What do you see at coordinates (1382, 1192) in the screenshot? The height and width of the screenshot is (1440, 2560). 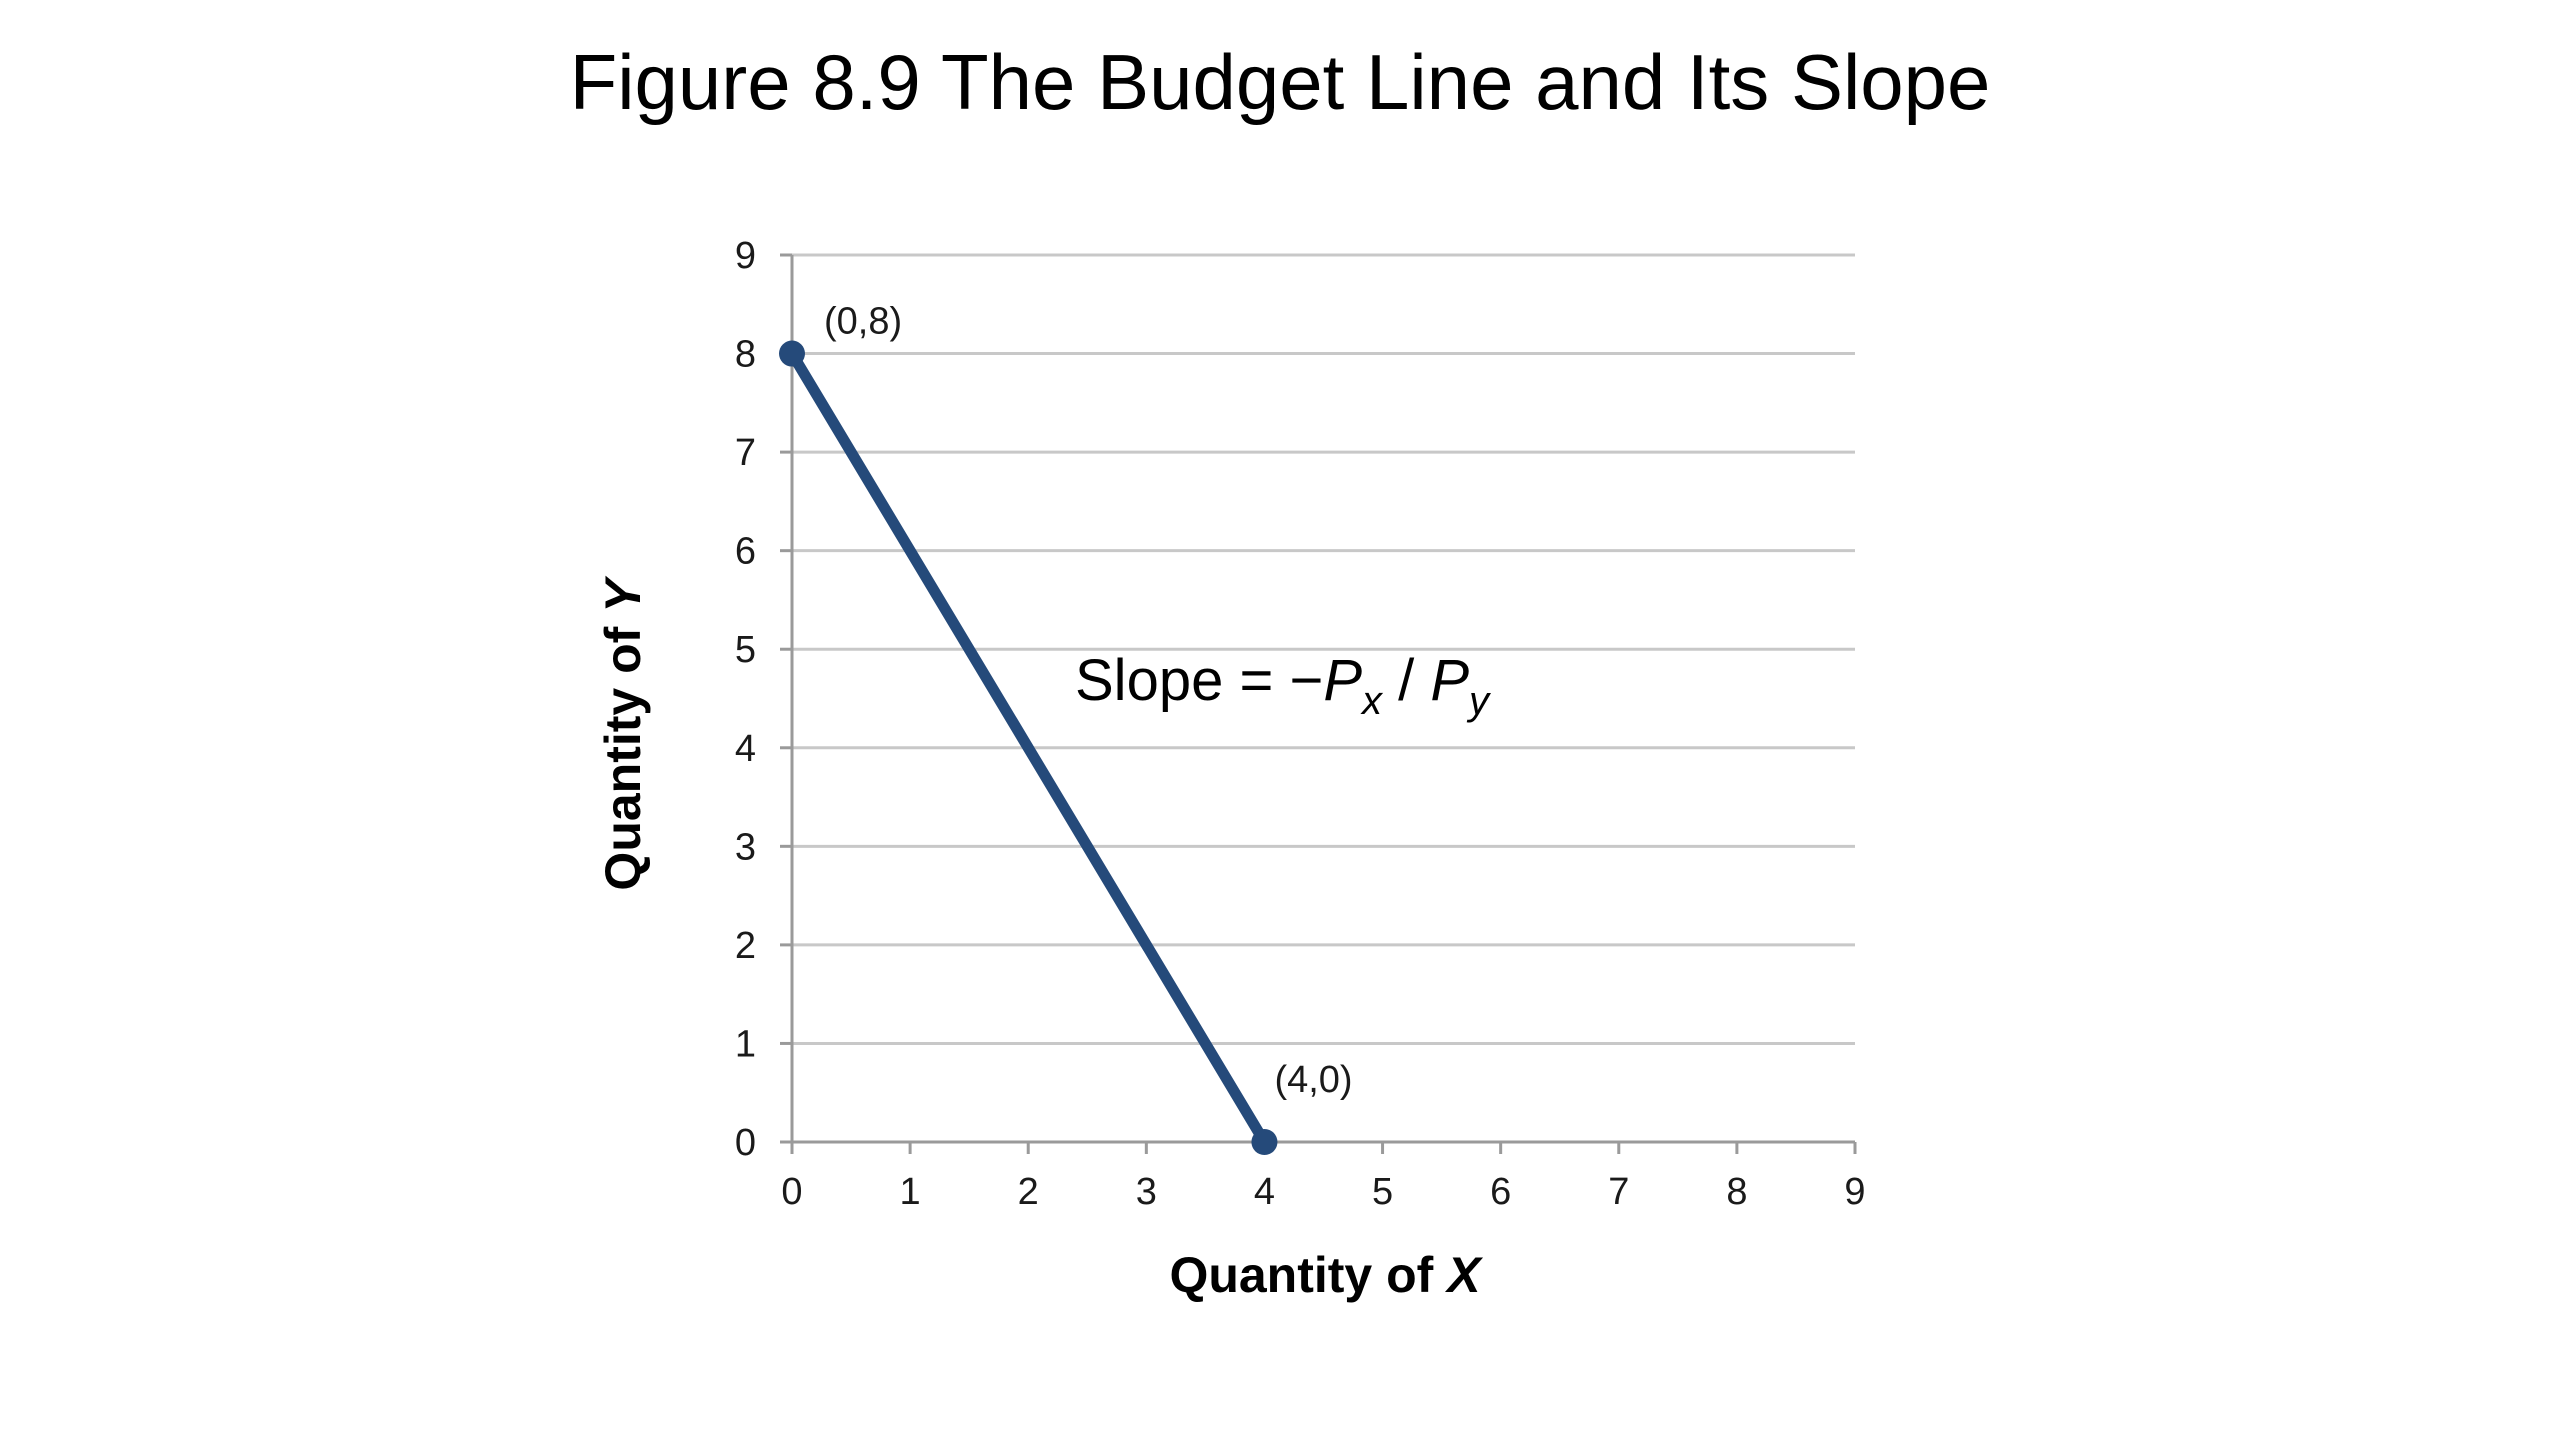 I see `x-tick-label: 5` at bounding box center [1382, 1192].